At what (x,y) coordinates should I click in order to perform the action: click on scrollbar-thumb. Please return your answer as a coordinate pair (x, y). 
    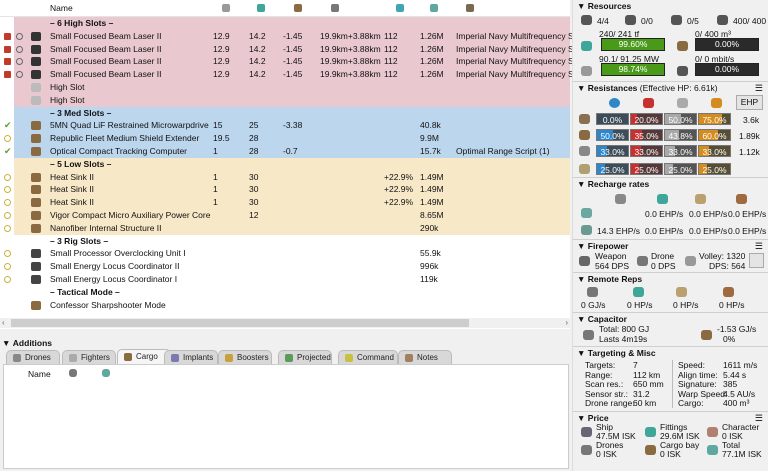
    Looking at the image, I should click on (240, 323).